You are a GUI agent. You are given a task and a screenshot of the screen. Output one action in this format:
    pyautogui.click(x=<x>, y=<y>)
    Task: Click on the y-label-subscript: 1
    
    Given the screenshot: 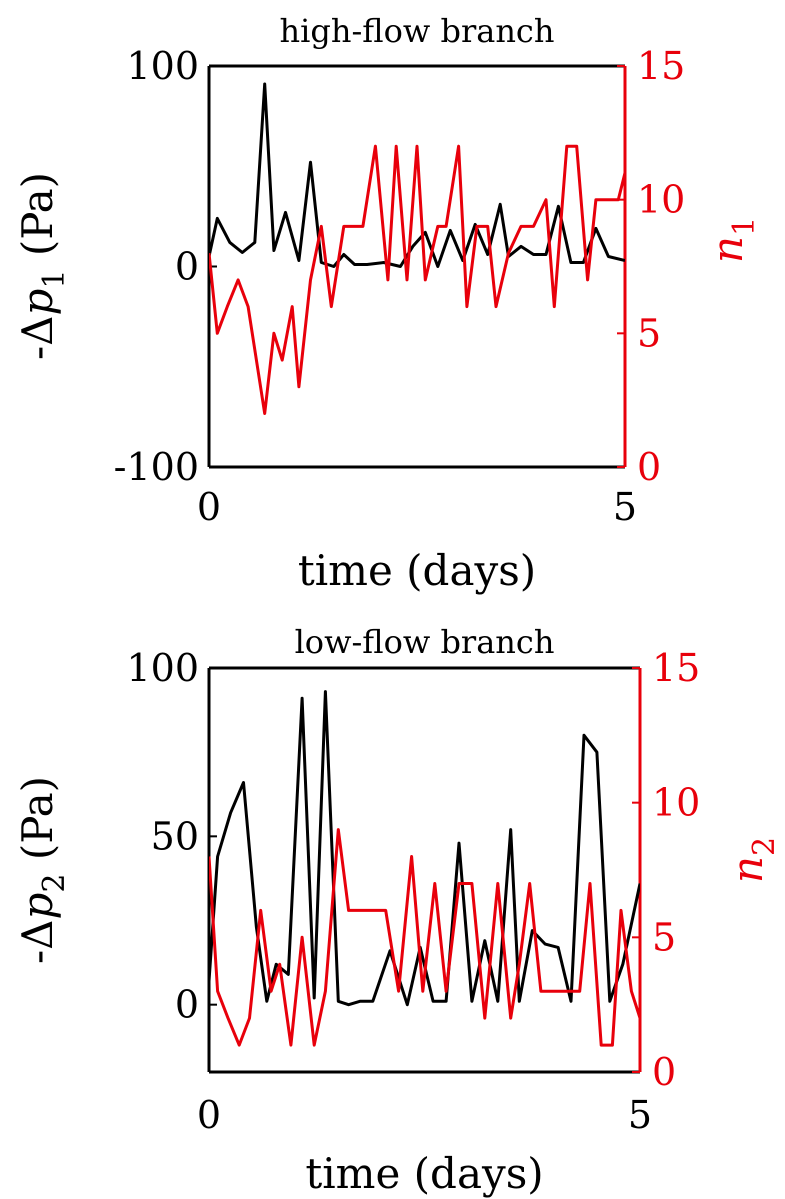 What is the action you would take?
    pyautogui.click(x=54, y=279)
    